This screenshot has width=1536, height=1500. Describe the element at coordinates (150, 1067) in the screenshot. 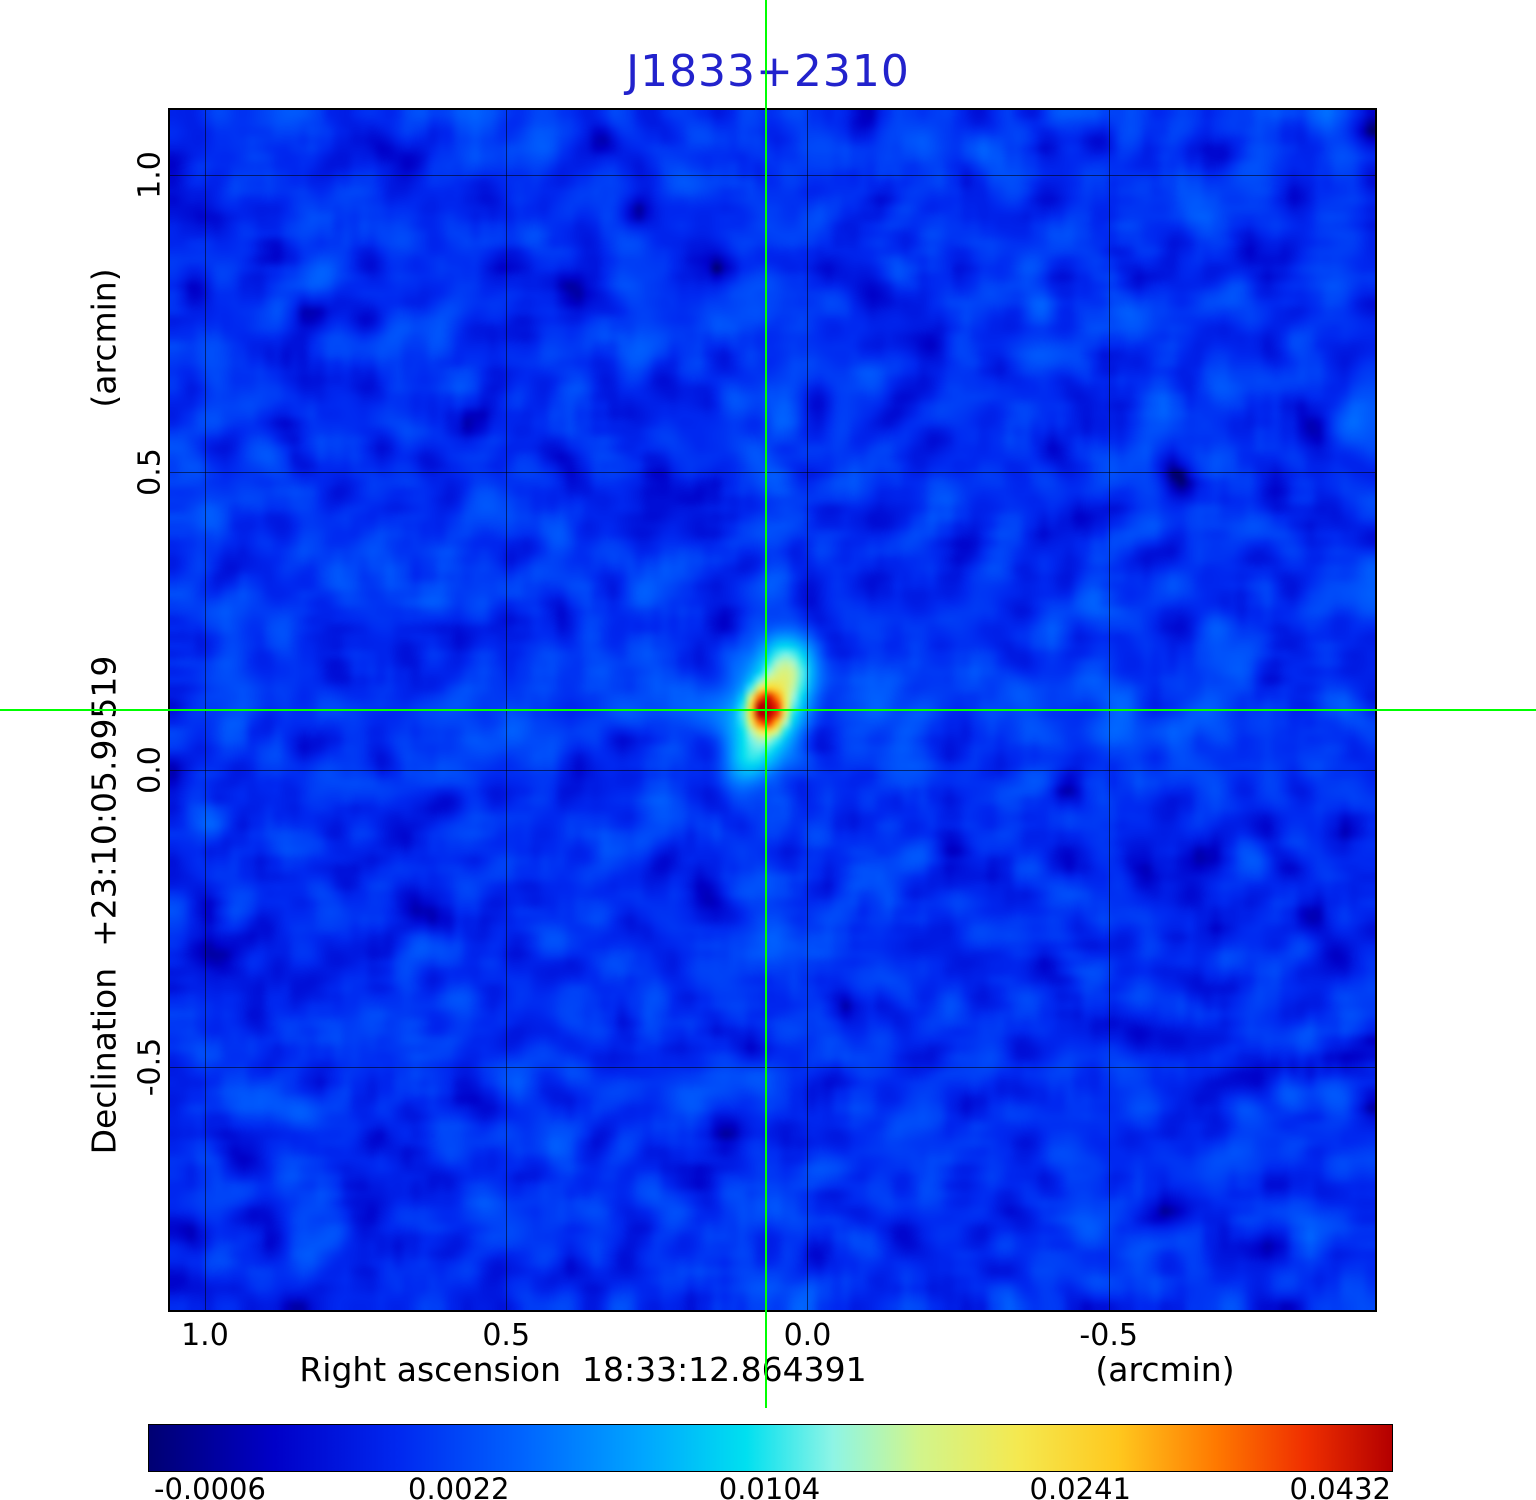

I see `y-tick-label: -0.5` at that location.